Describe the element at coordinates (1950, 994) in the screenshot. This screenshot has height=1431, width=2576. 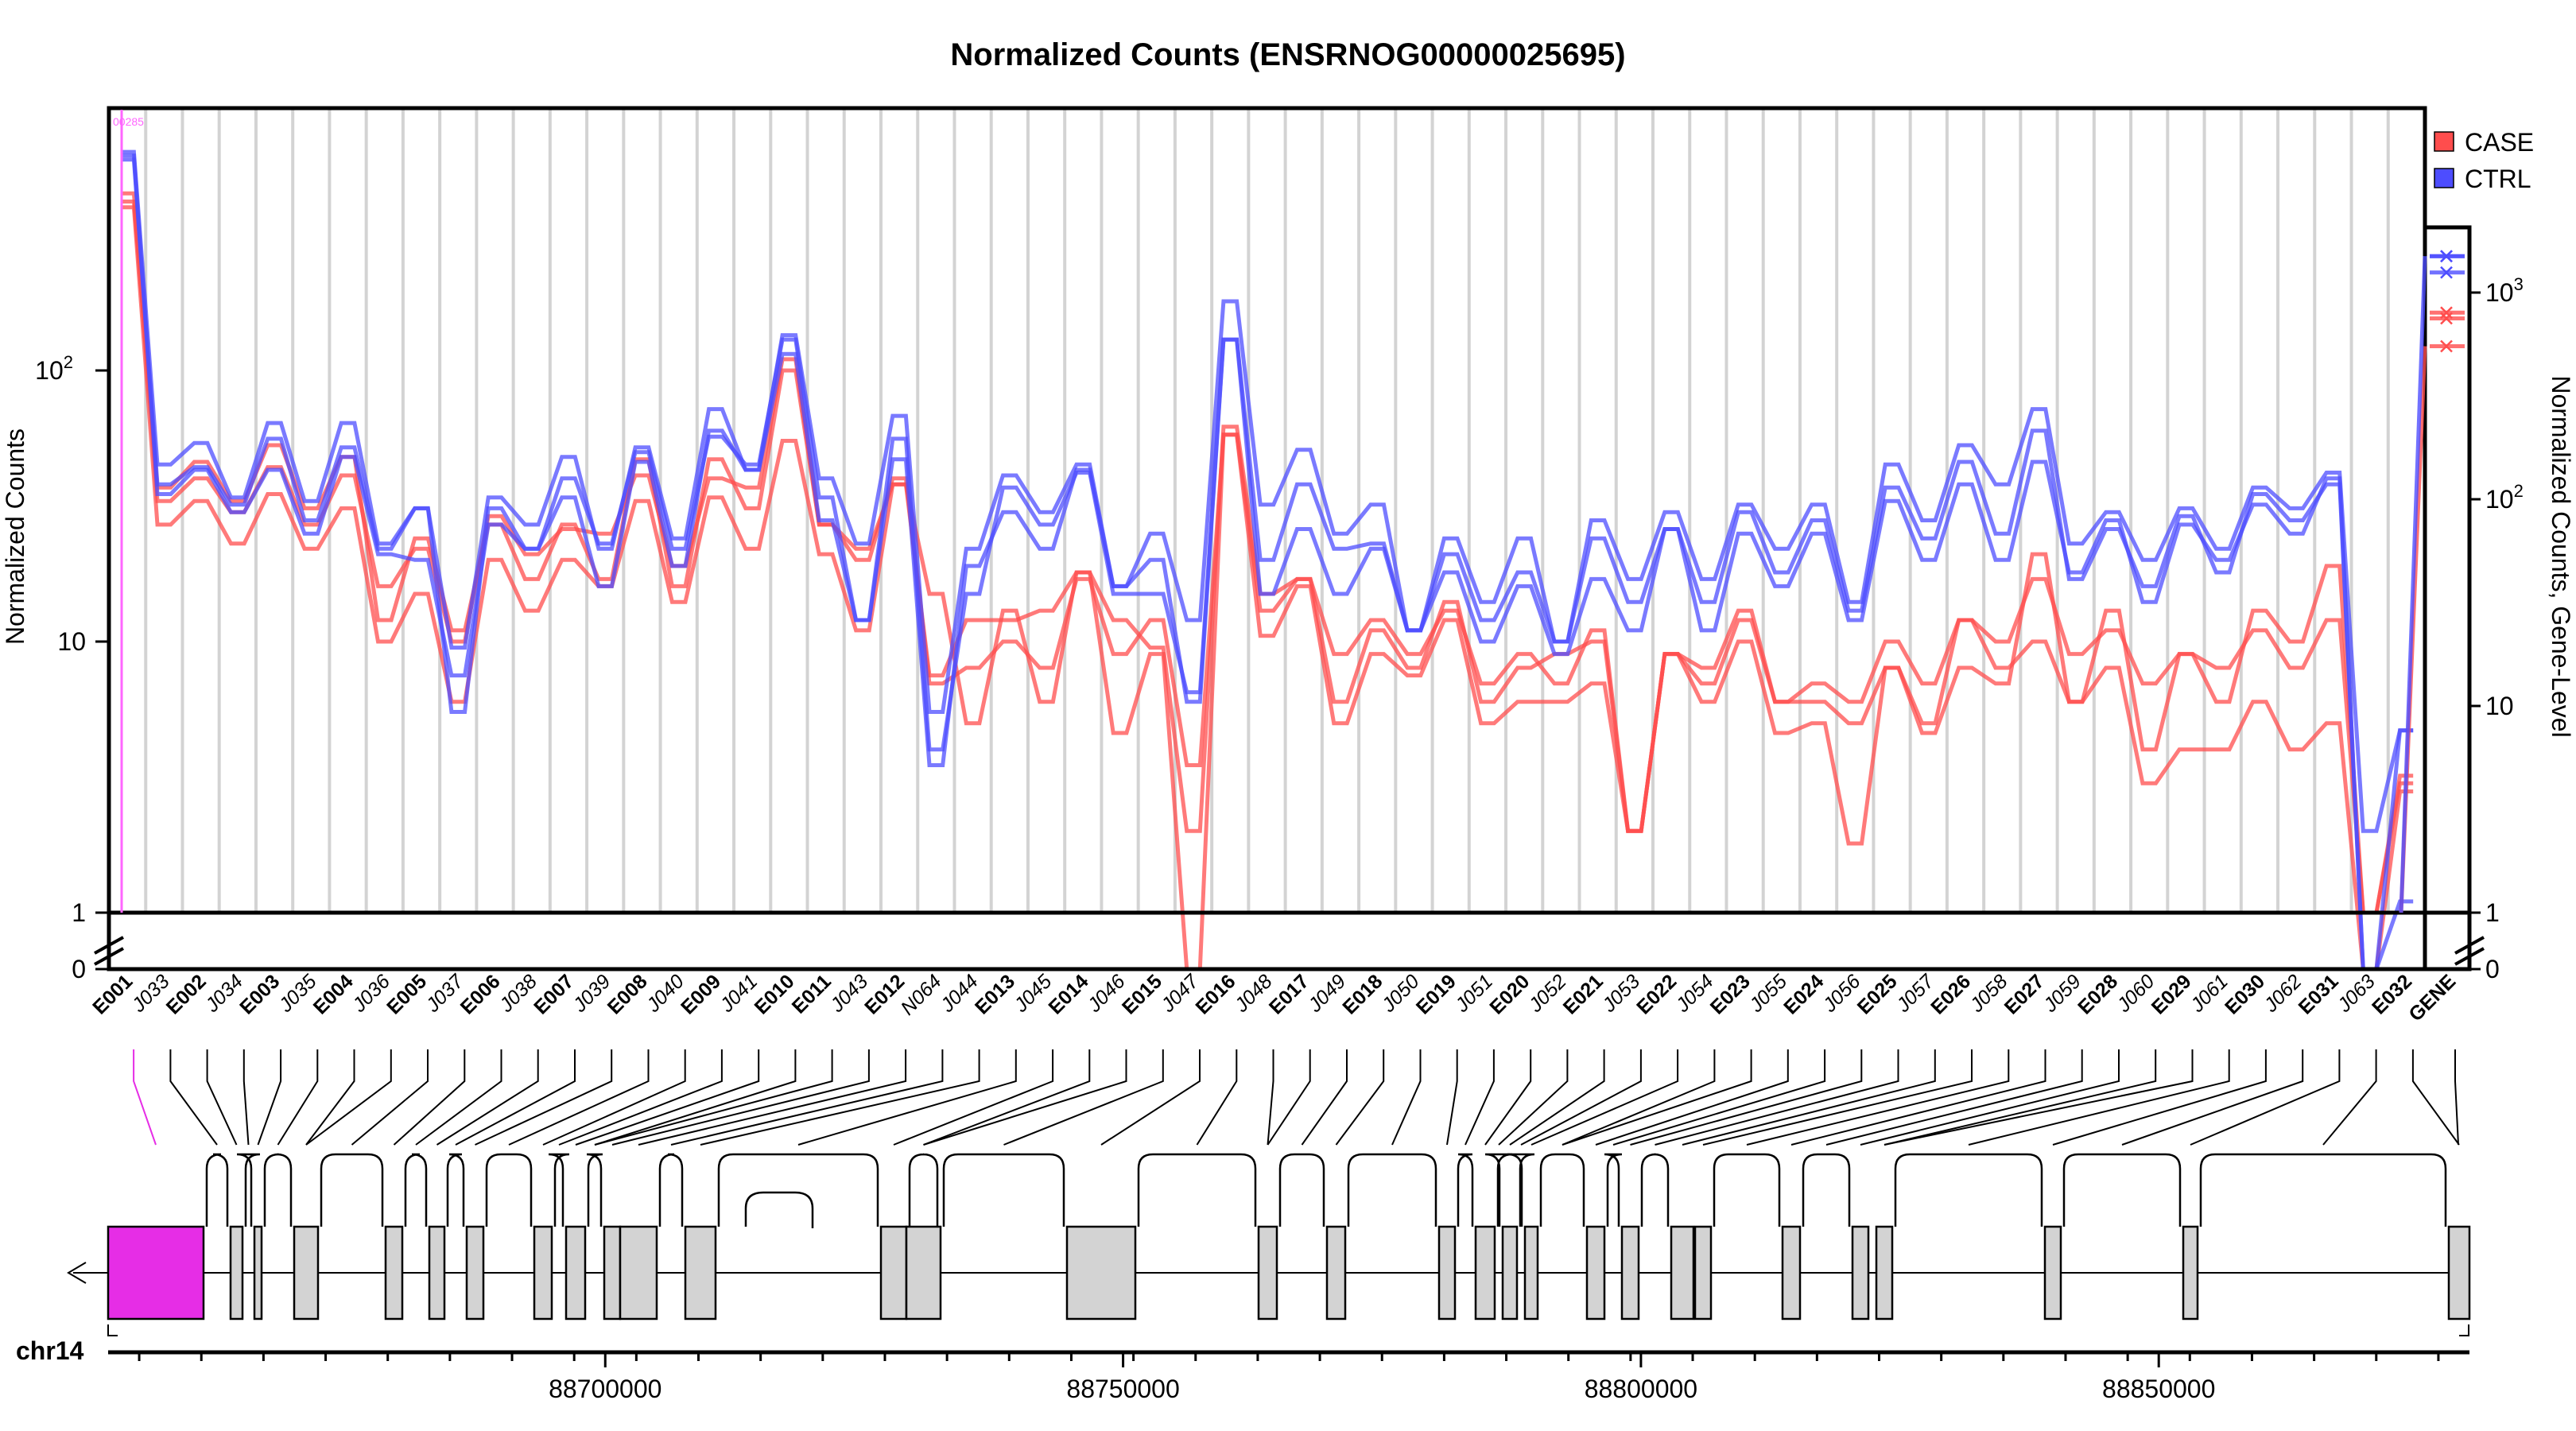
I see `bin-label: E026` at that location.